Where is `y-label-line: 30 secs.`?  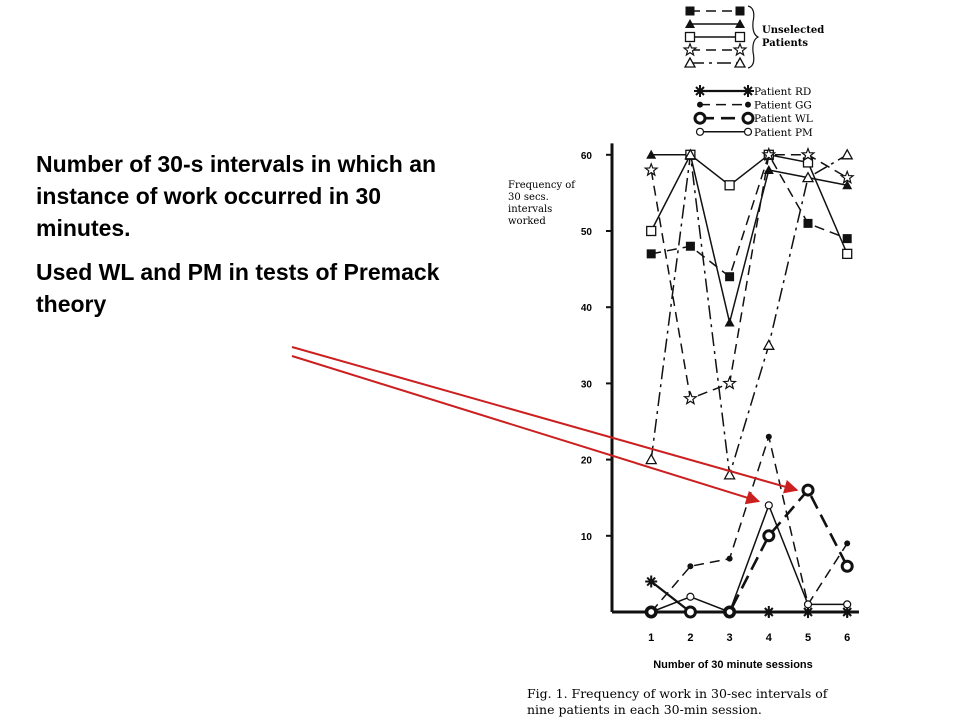
y-label-line: 30 secs. is located at coordinates (528, 197).